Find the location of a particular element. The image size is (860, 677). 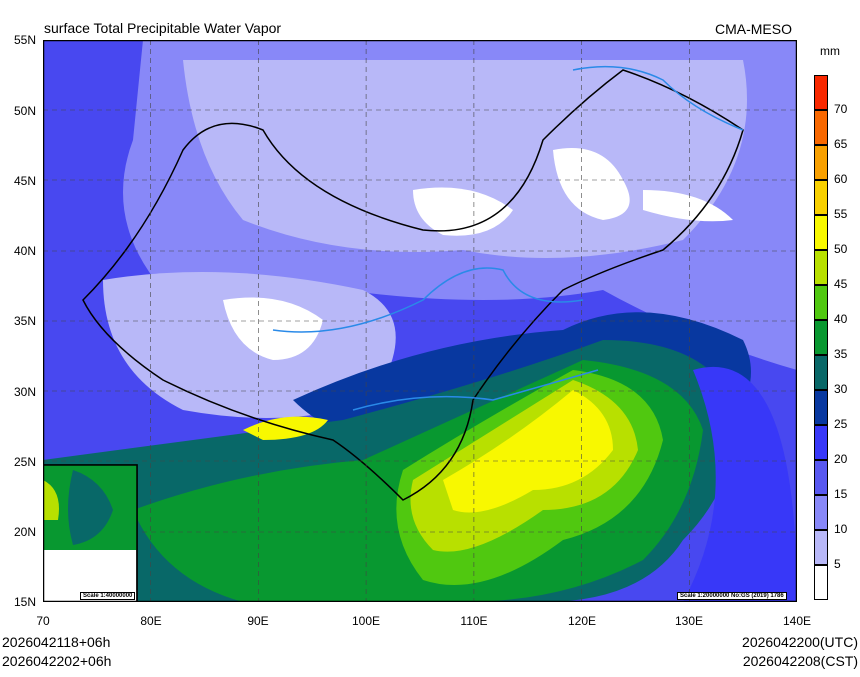

lat-label: 20N is located at coordinates (24, 532).